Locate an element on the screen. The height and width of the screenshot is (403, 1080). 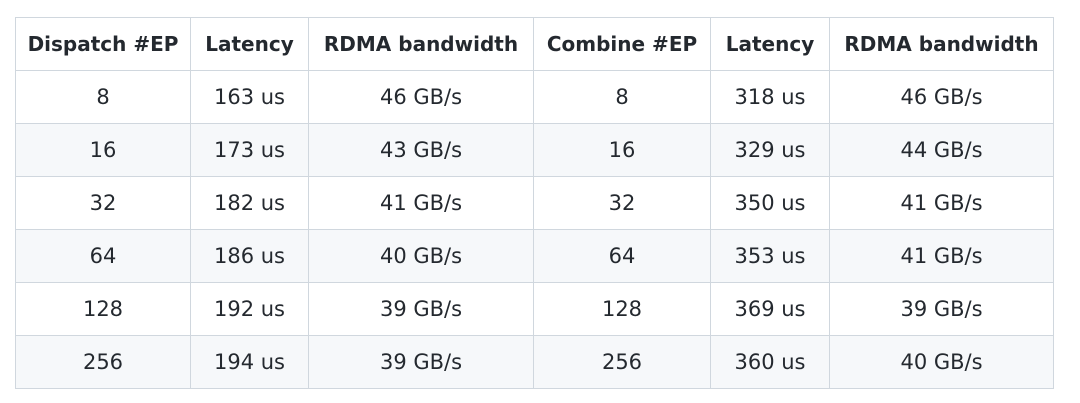
cell-dispatch-latency: 182 us is located at coordinates (249, 203).